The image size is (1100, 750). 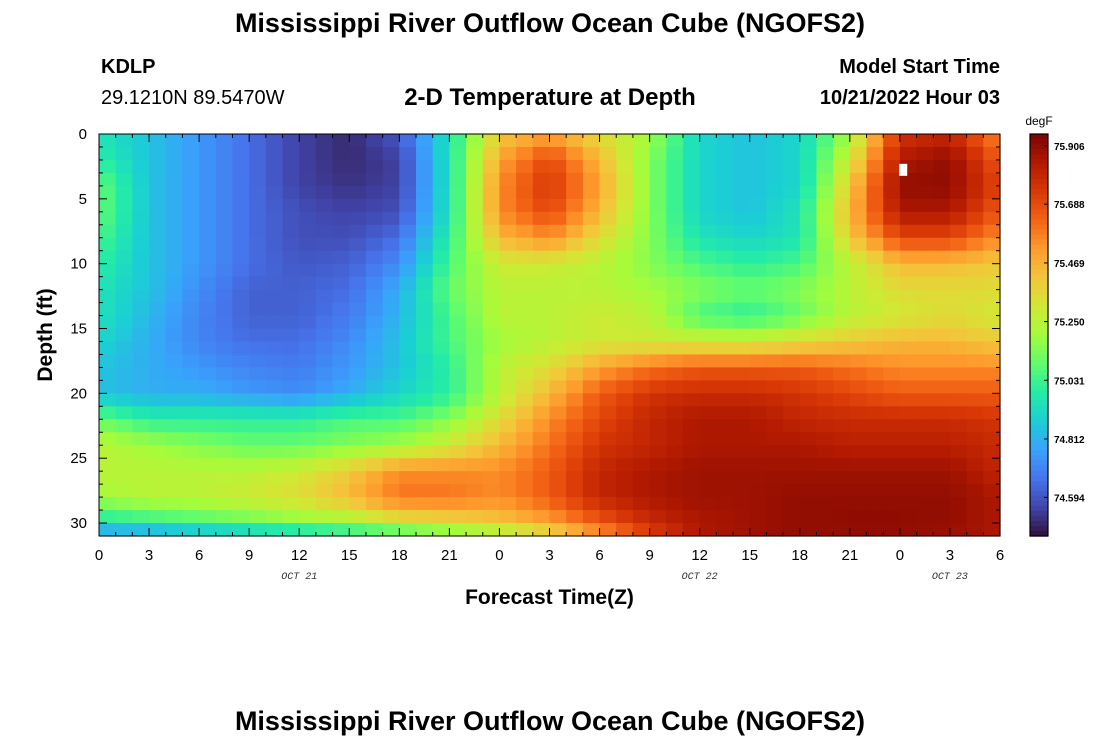 I want to click on x-tick-label: 0, so click(x=499, y=555).